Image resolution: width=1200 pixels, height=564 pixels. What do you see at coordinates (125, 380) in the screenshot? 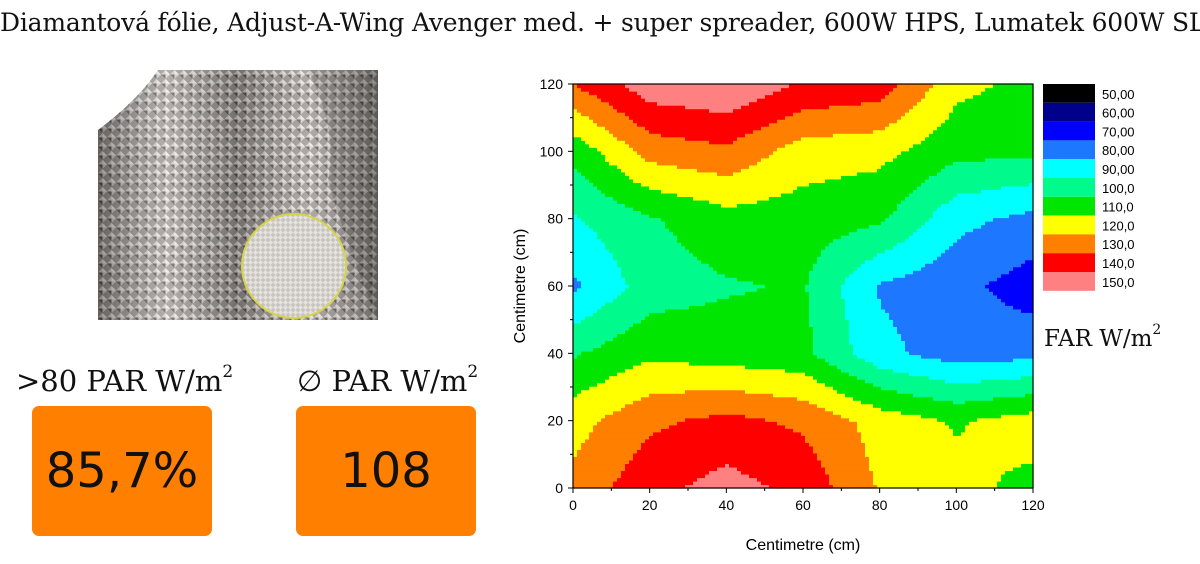
I see `coverage-stat-label: >80 PAR W/m2` at bounding box center [125, 380].